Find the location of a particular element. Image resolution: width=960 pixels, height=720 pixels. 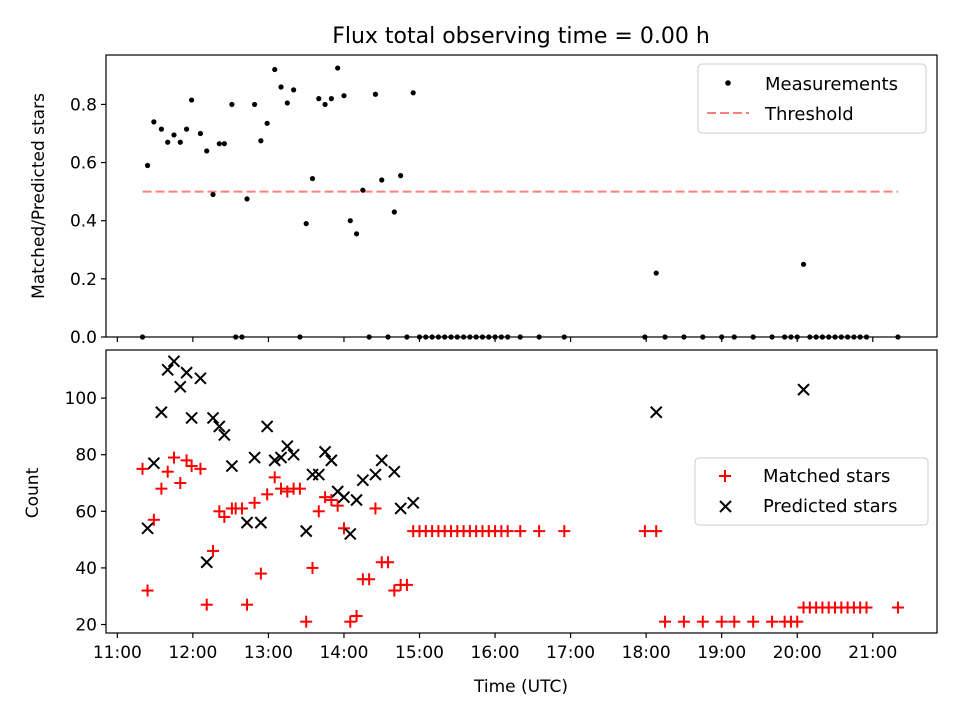

bottom-y-tick-label: 100 is located at coordinates (81, 399).